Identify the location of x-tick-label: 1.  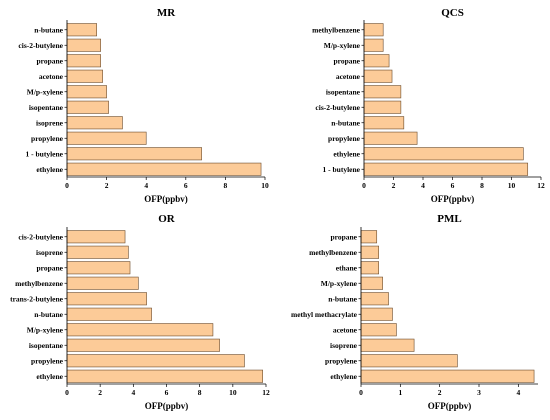
(400, 392).